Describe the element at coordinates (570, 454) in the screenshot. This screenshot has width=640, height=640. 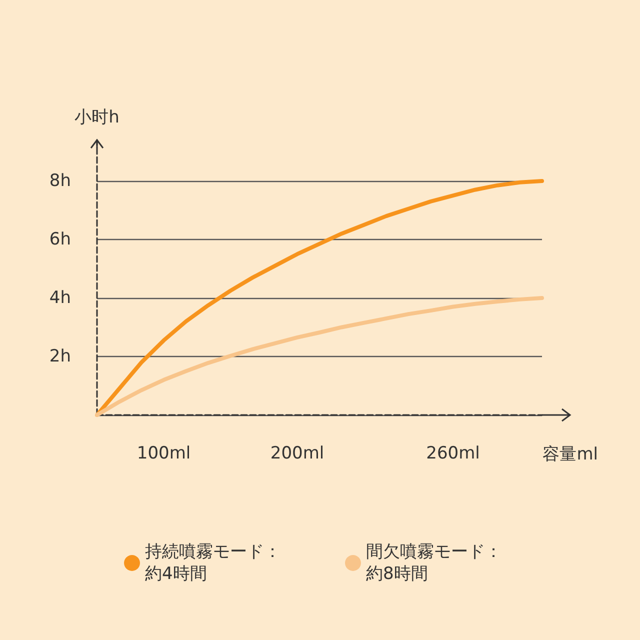
I see `x-axis-title: 容量ml` at that location.